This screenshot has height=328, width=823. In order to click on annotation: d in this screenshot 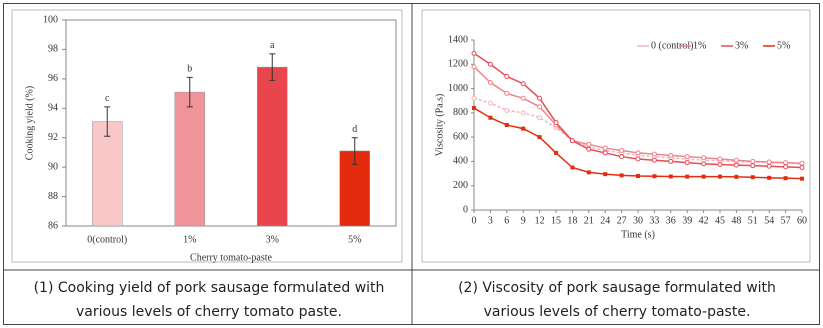, I will do `click(354, 129)`.